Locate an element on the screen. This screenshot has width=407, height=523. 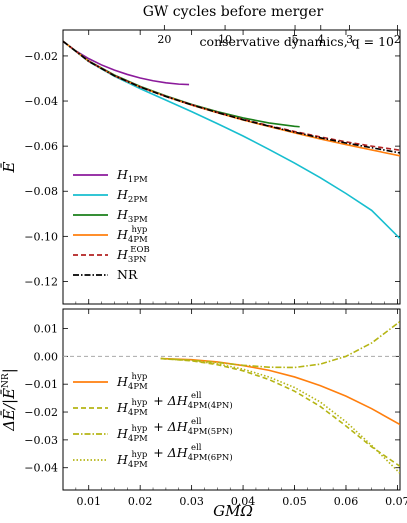
legend-label: H4PMhyp + ΔH4PM(6PN)ell is located at coordinates (174, 456).